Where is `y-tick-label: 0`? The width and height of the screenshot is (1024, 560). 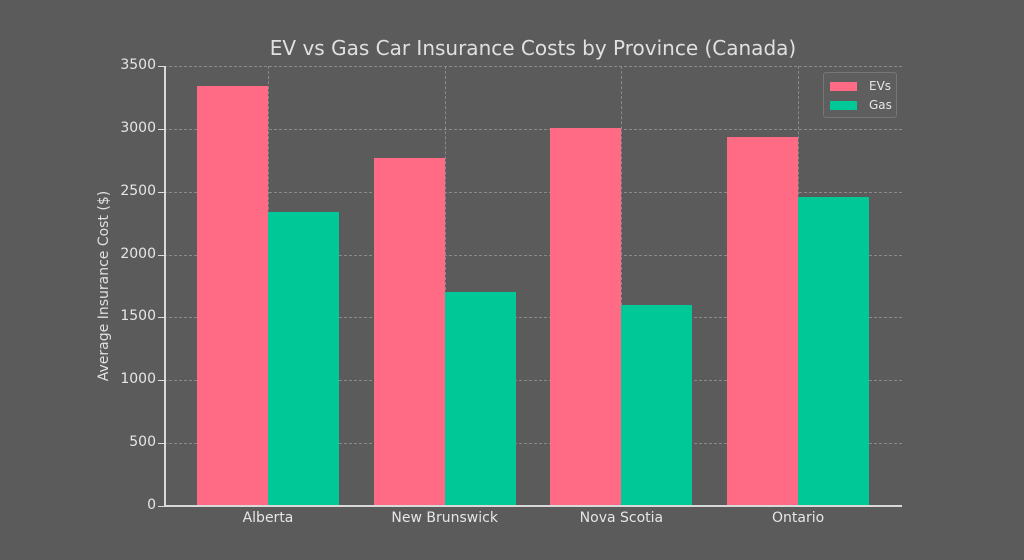
y-tick-label: 0 is located at coordinates (151, 505).